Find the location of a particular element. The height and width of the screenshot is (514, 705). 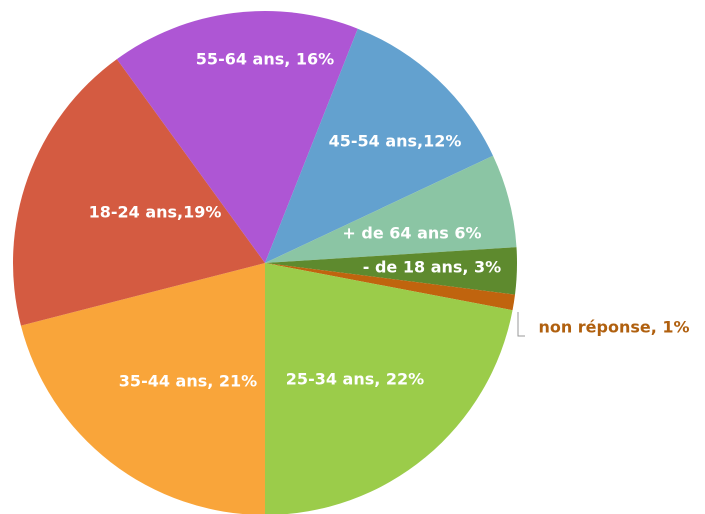

data-label: 25-34 ans, 22% is located at coordinates (355, 379).